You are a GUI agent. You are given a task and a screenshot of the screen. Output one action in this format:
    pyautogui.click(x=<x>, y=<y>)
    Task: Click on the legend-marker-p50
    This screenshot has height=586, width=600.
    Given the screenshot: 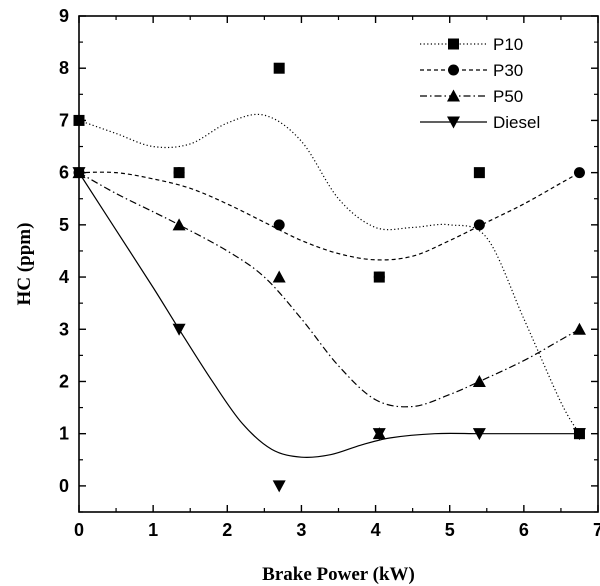 What is the action you would take?
    pyautogui.click(x=453, y=95)
    